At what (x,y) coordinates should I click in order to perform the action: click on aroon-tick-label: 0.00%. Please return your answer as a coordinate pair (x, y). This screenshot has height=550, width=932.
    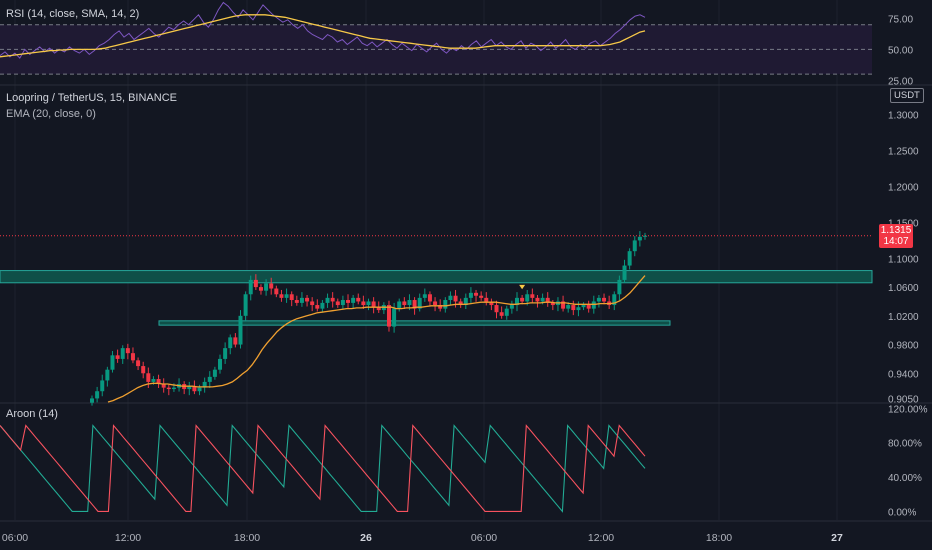
    Looking at the image, I should click on (902, 512).